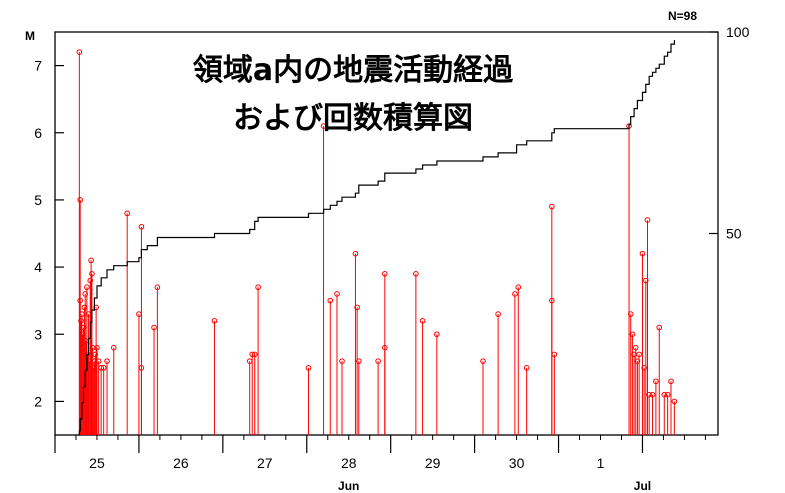  I want to click on left-axis: 2 3 4 5 6 7, so click(49, 233).